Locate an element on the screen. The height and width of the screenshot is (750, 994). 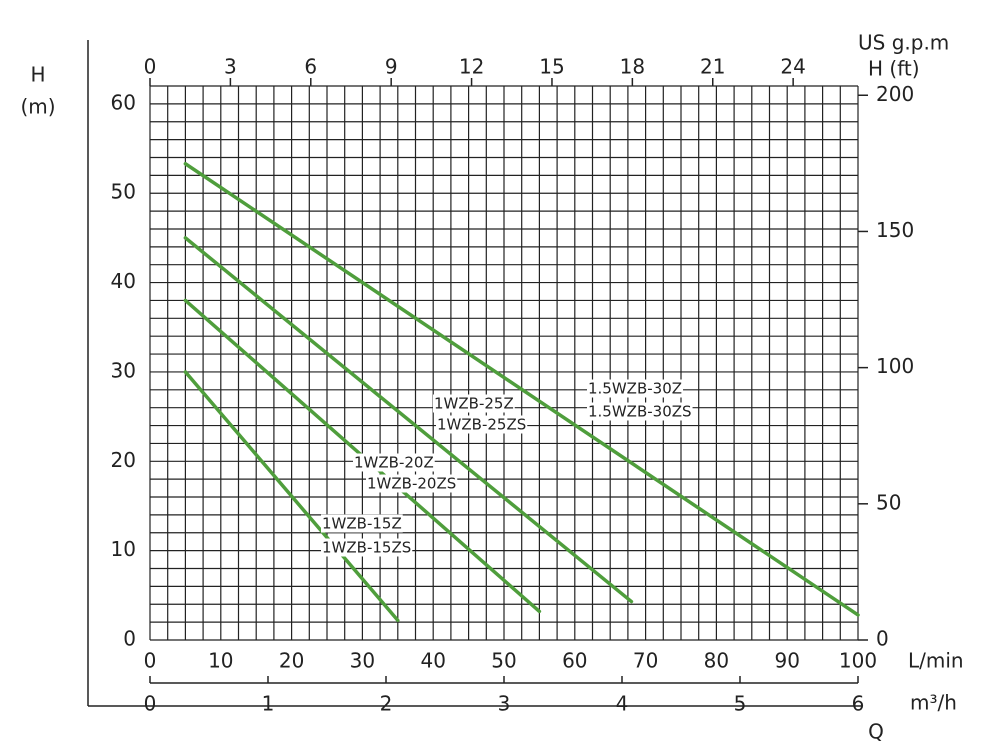
curve-label: 1WZB-20ZS is located at coordinates (411, 484).